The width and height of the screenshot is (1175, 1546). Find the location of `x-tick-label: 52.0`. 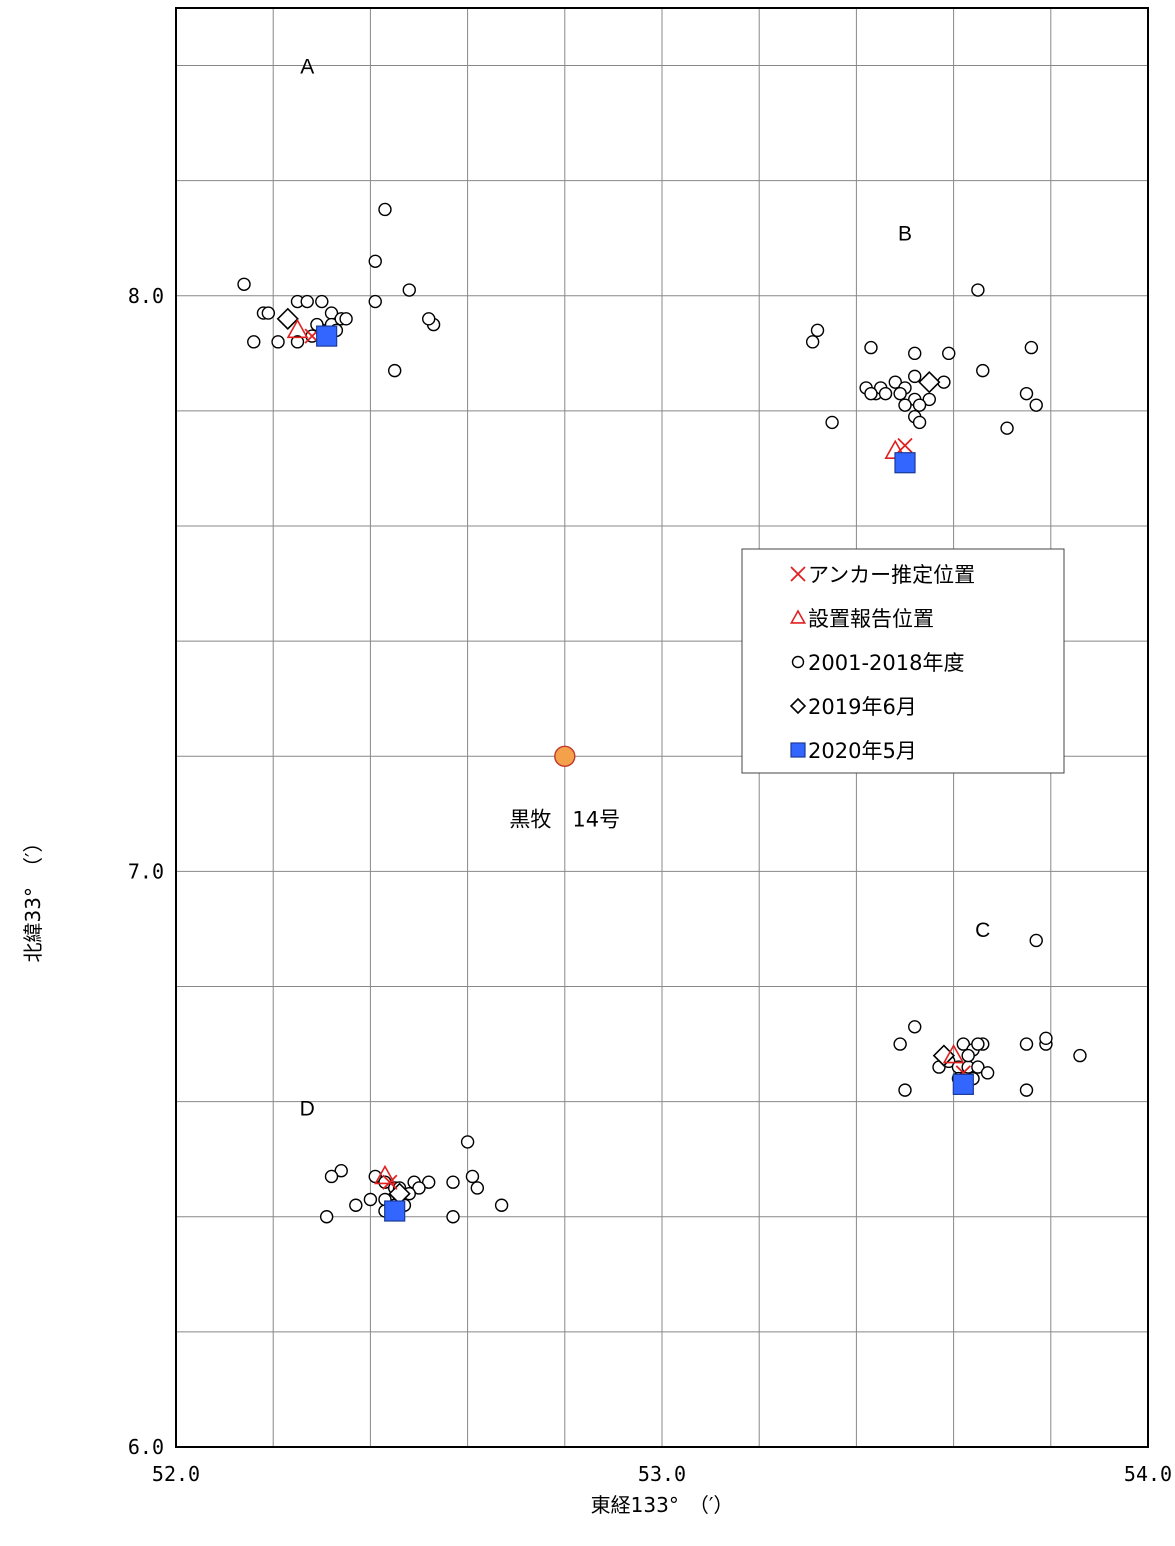

x-tick-label: 52.0 is located at coordinates (176, 1474).